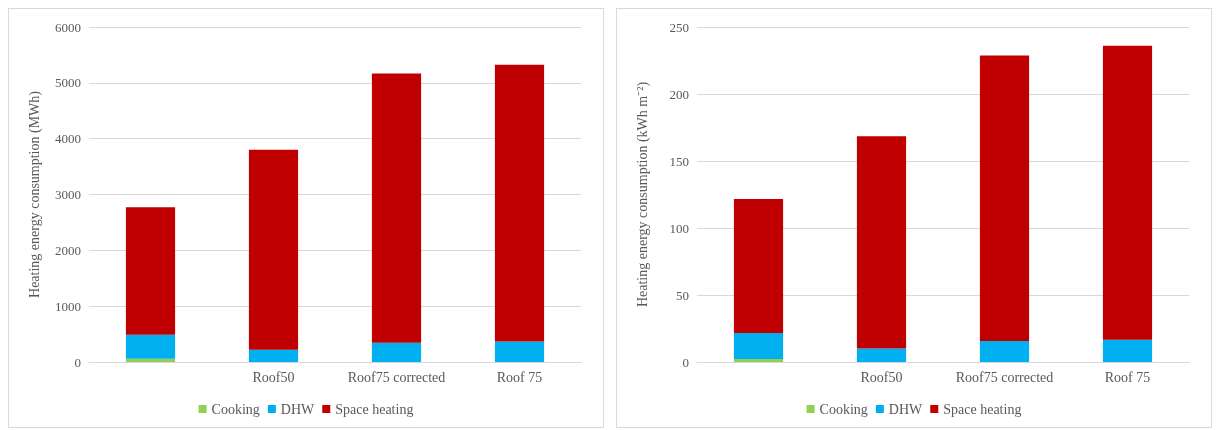 This screenshot has width=1223, height=430. Describe the element at coordinates (682, 295) in the screenshot. I see `y-tick-label: 50` at that location.